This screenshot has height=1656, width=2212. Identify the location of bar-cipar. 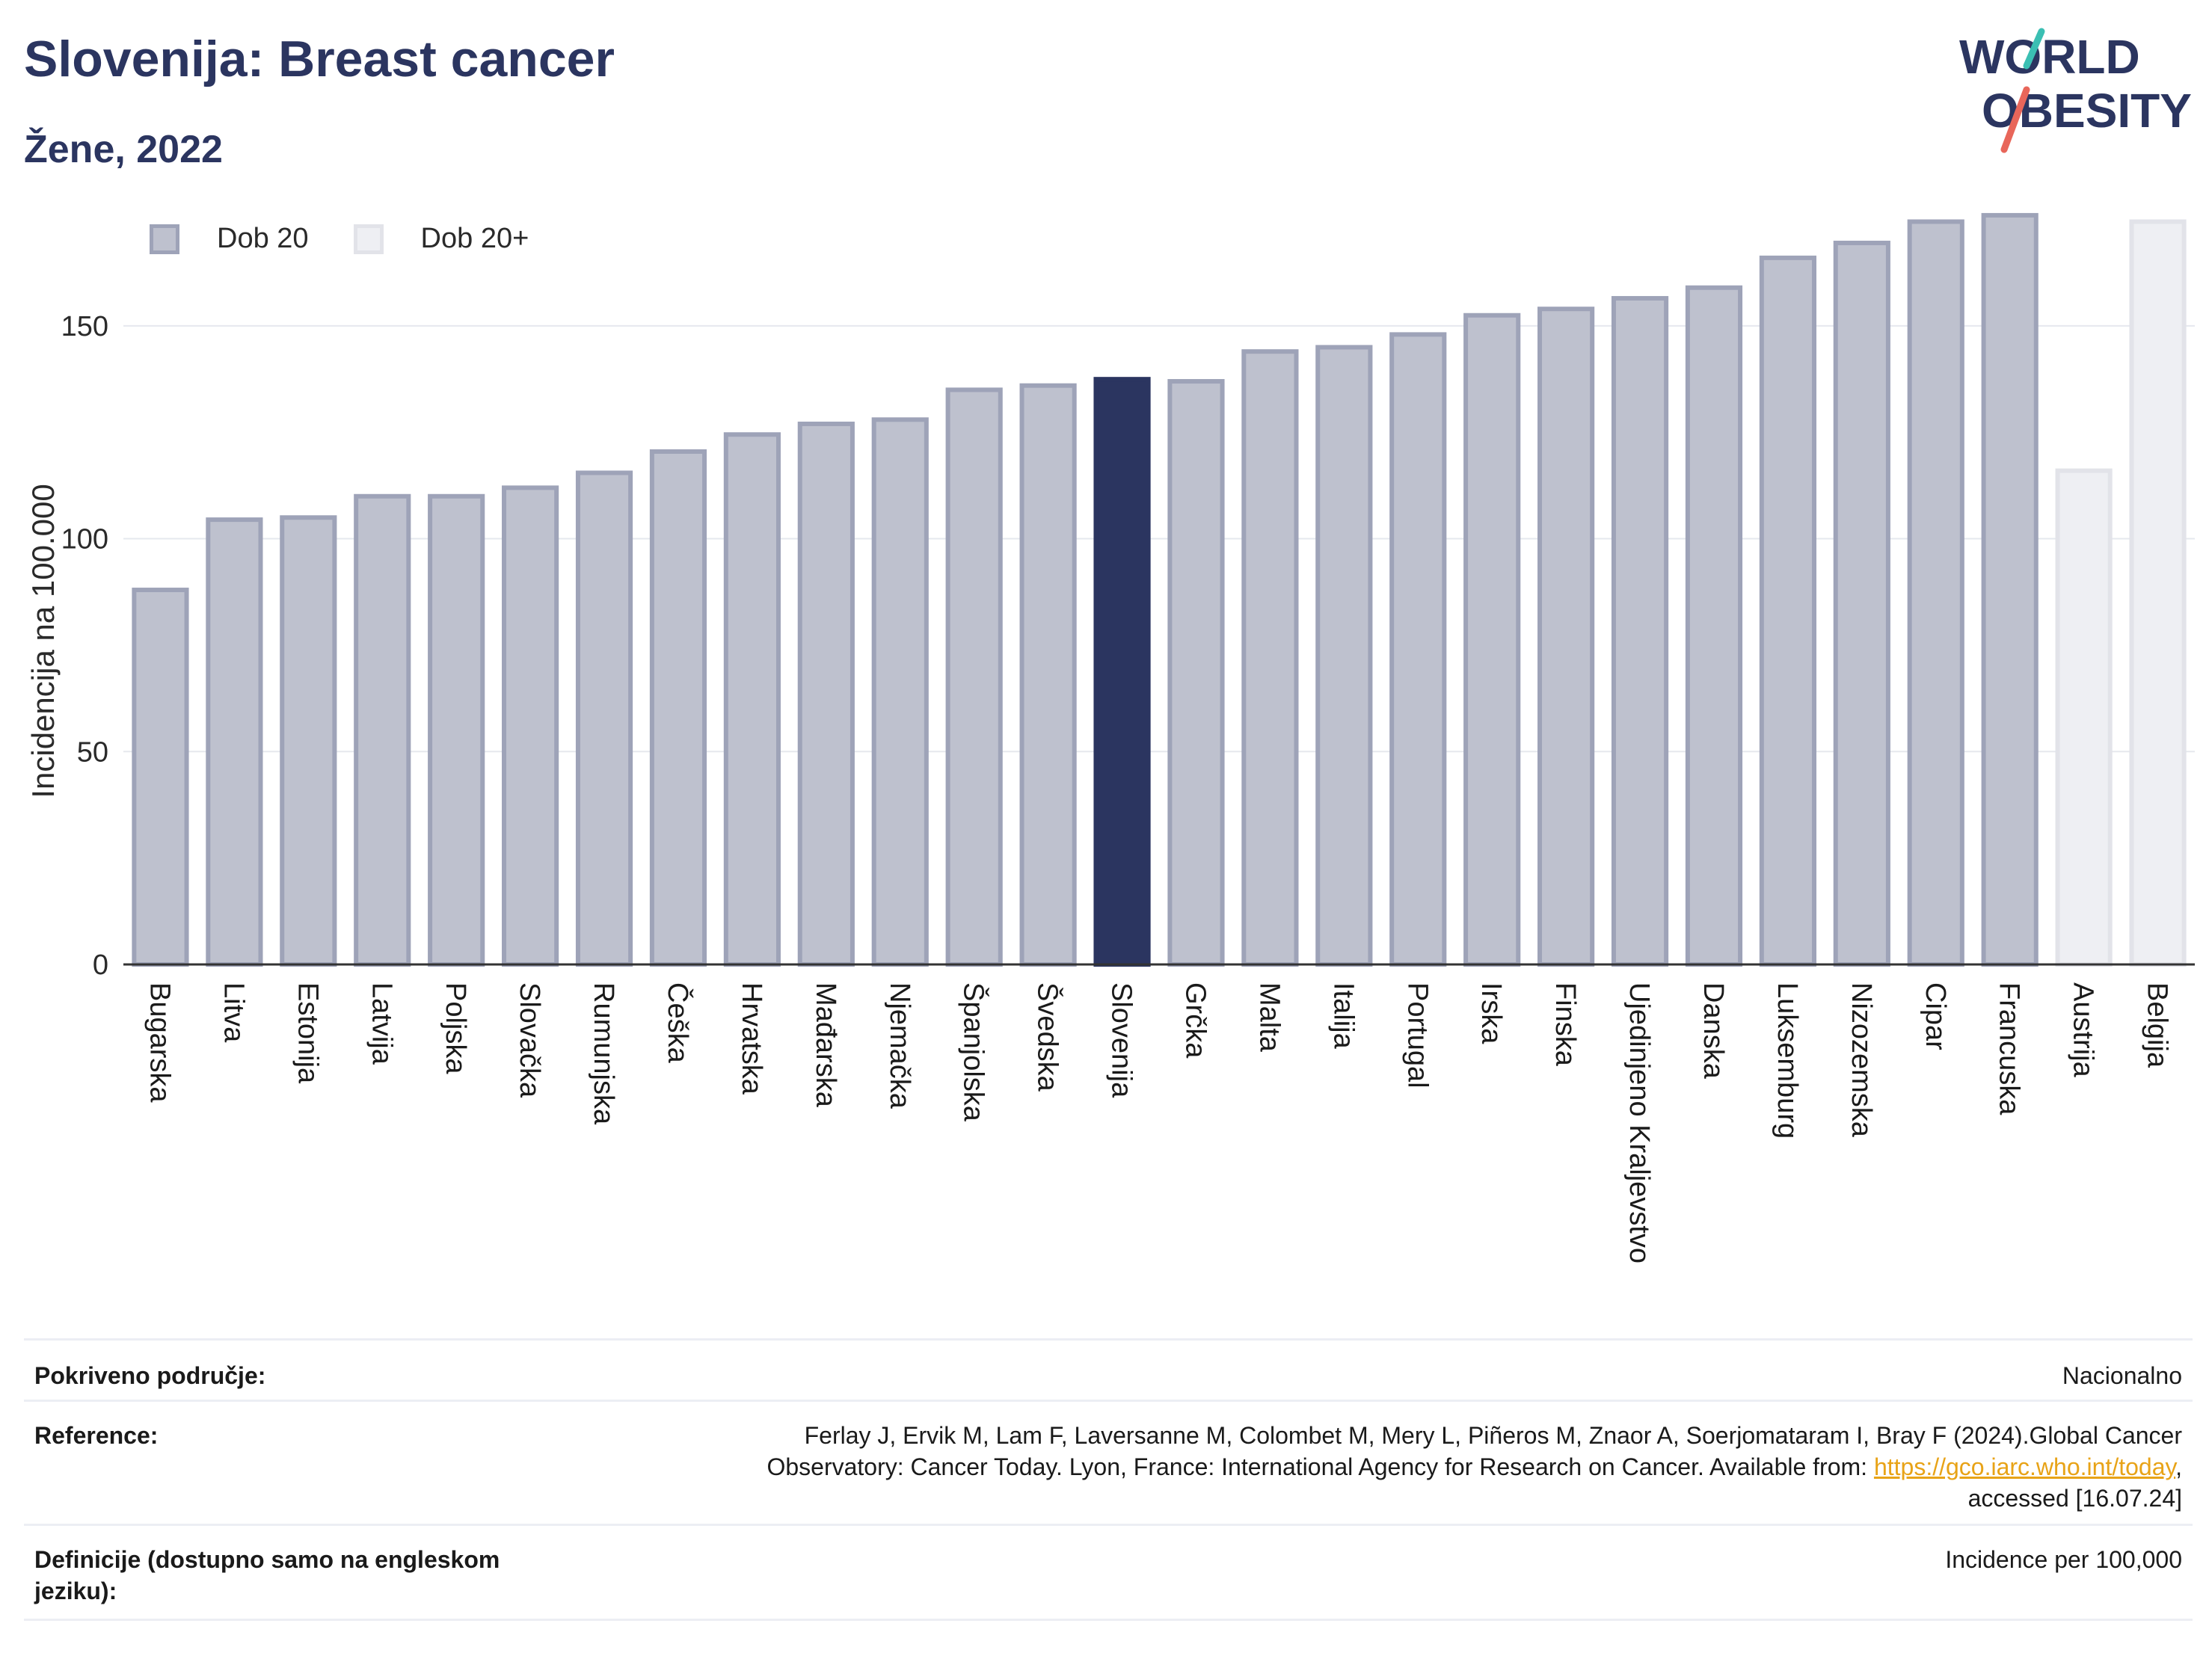
(1935, 593).